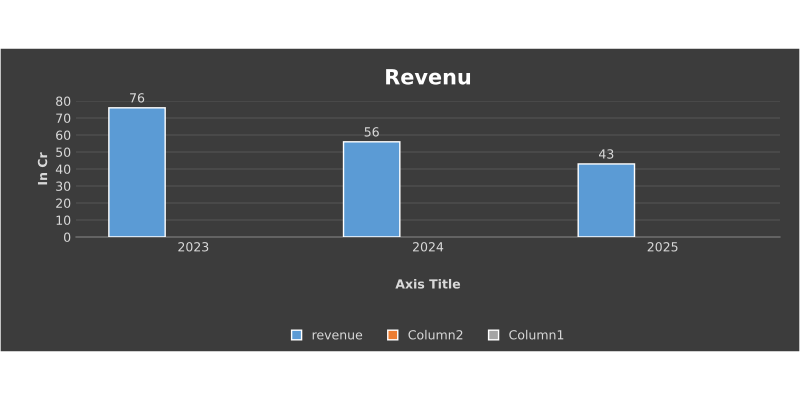 Image resolution: width=800 pixels, height=400 pixels. I want to click on y-tick-label: 60, so click(63, 135).